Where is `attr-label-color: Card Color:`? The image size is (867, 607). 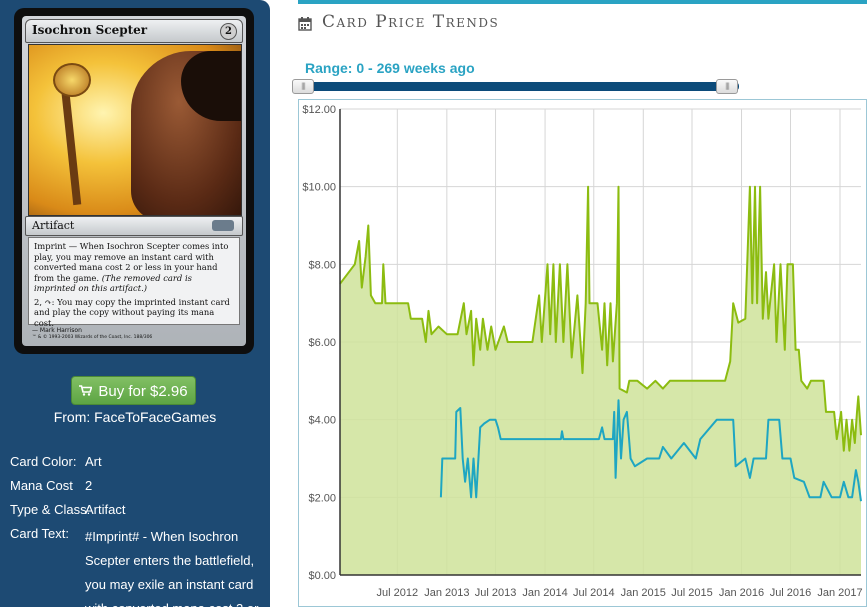 attr-label-color: Card Color: is located at coordinates (43, 461).